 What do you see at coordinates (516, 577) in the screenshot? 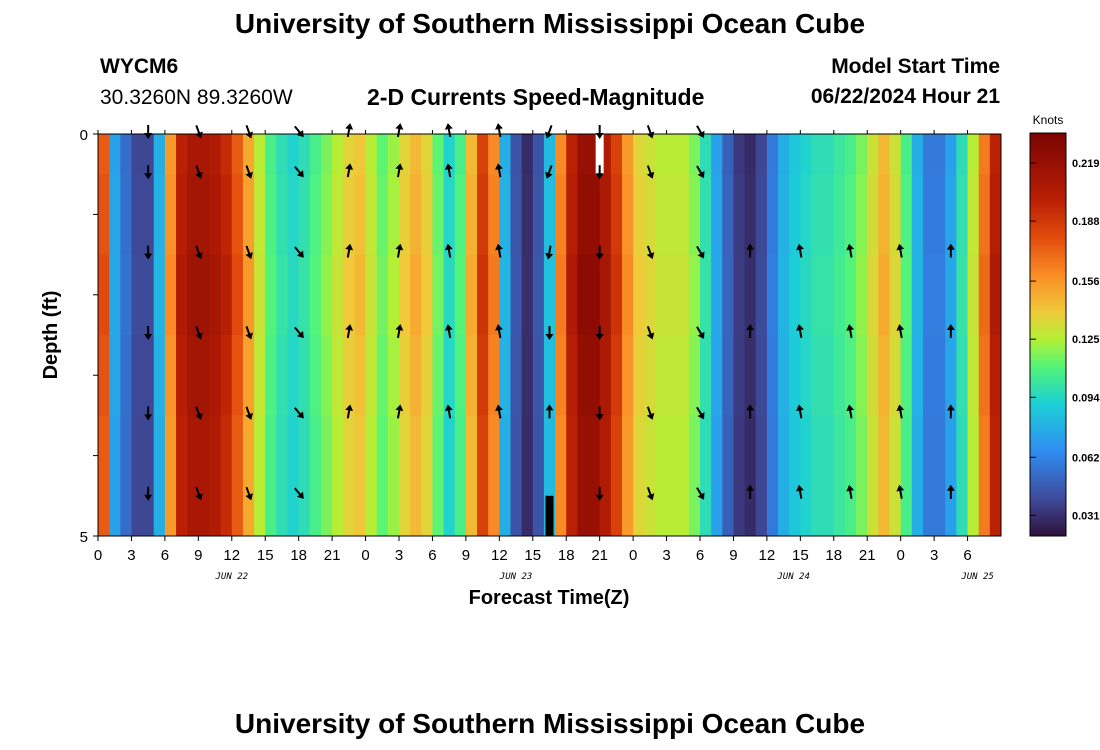
I see `date-label: JUN 23` at bounding box center [516, 577].